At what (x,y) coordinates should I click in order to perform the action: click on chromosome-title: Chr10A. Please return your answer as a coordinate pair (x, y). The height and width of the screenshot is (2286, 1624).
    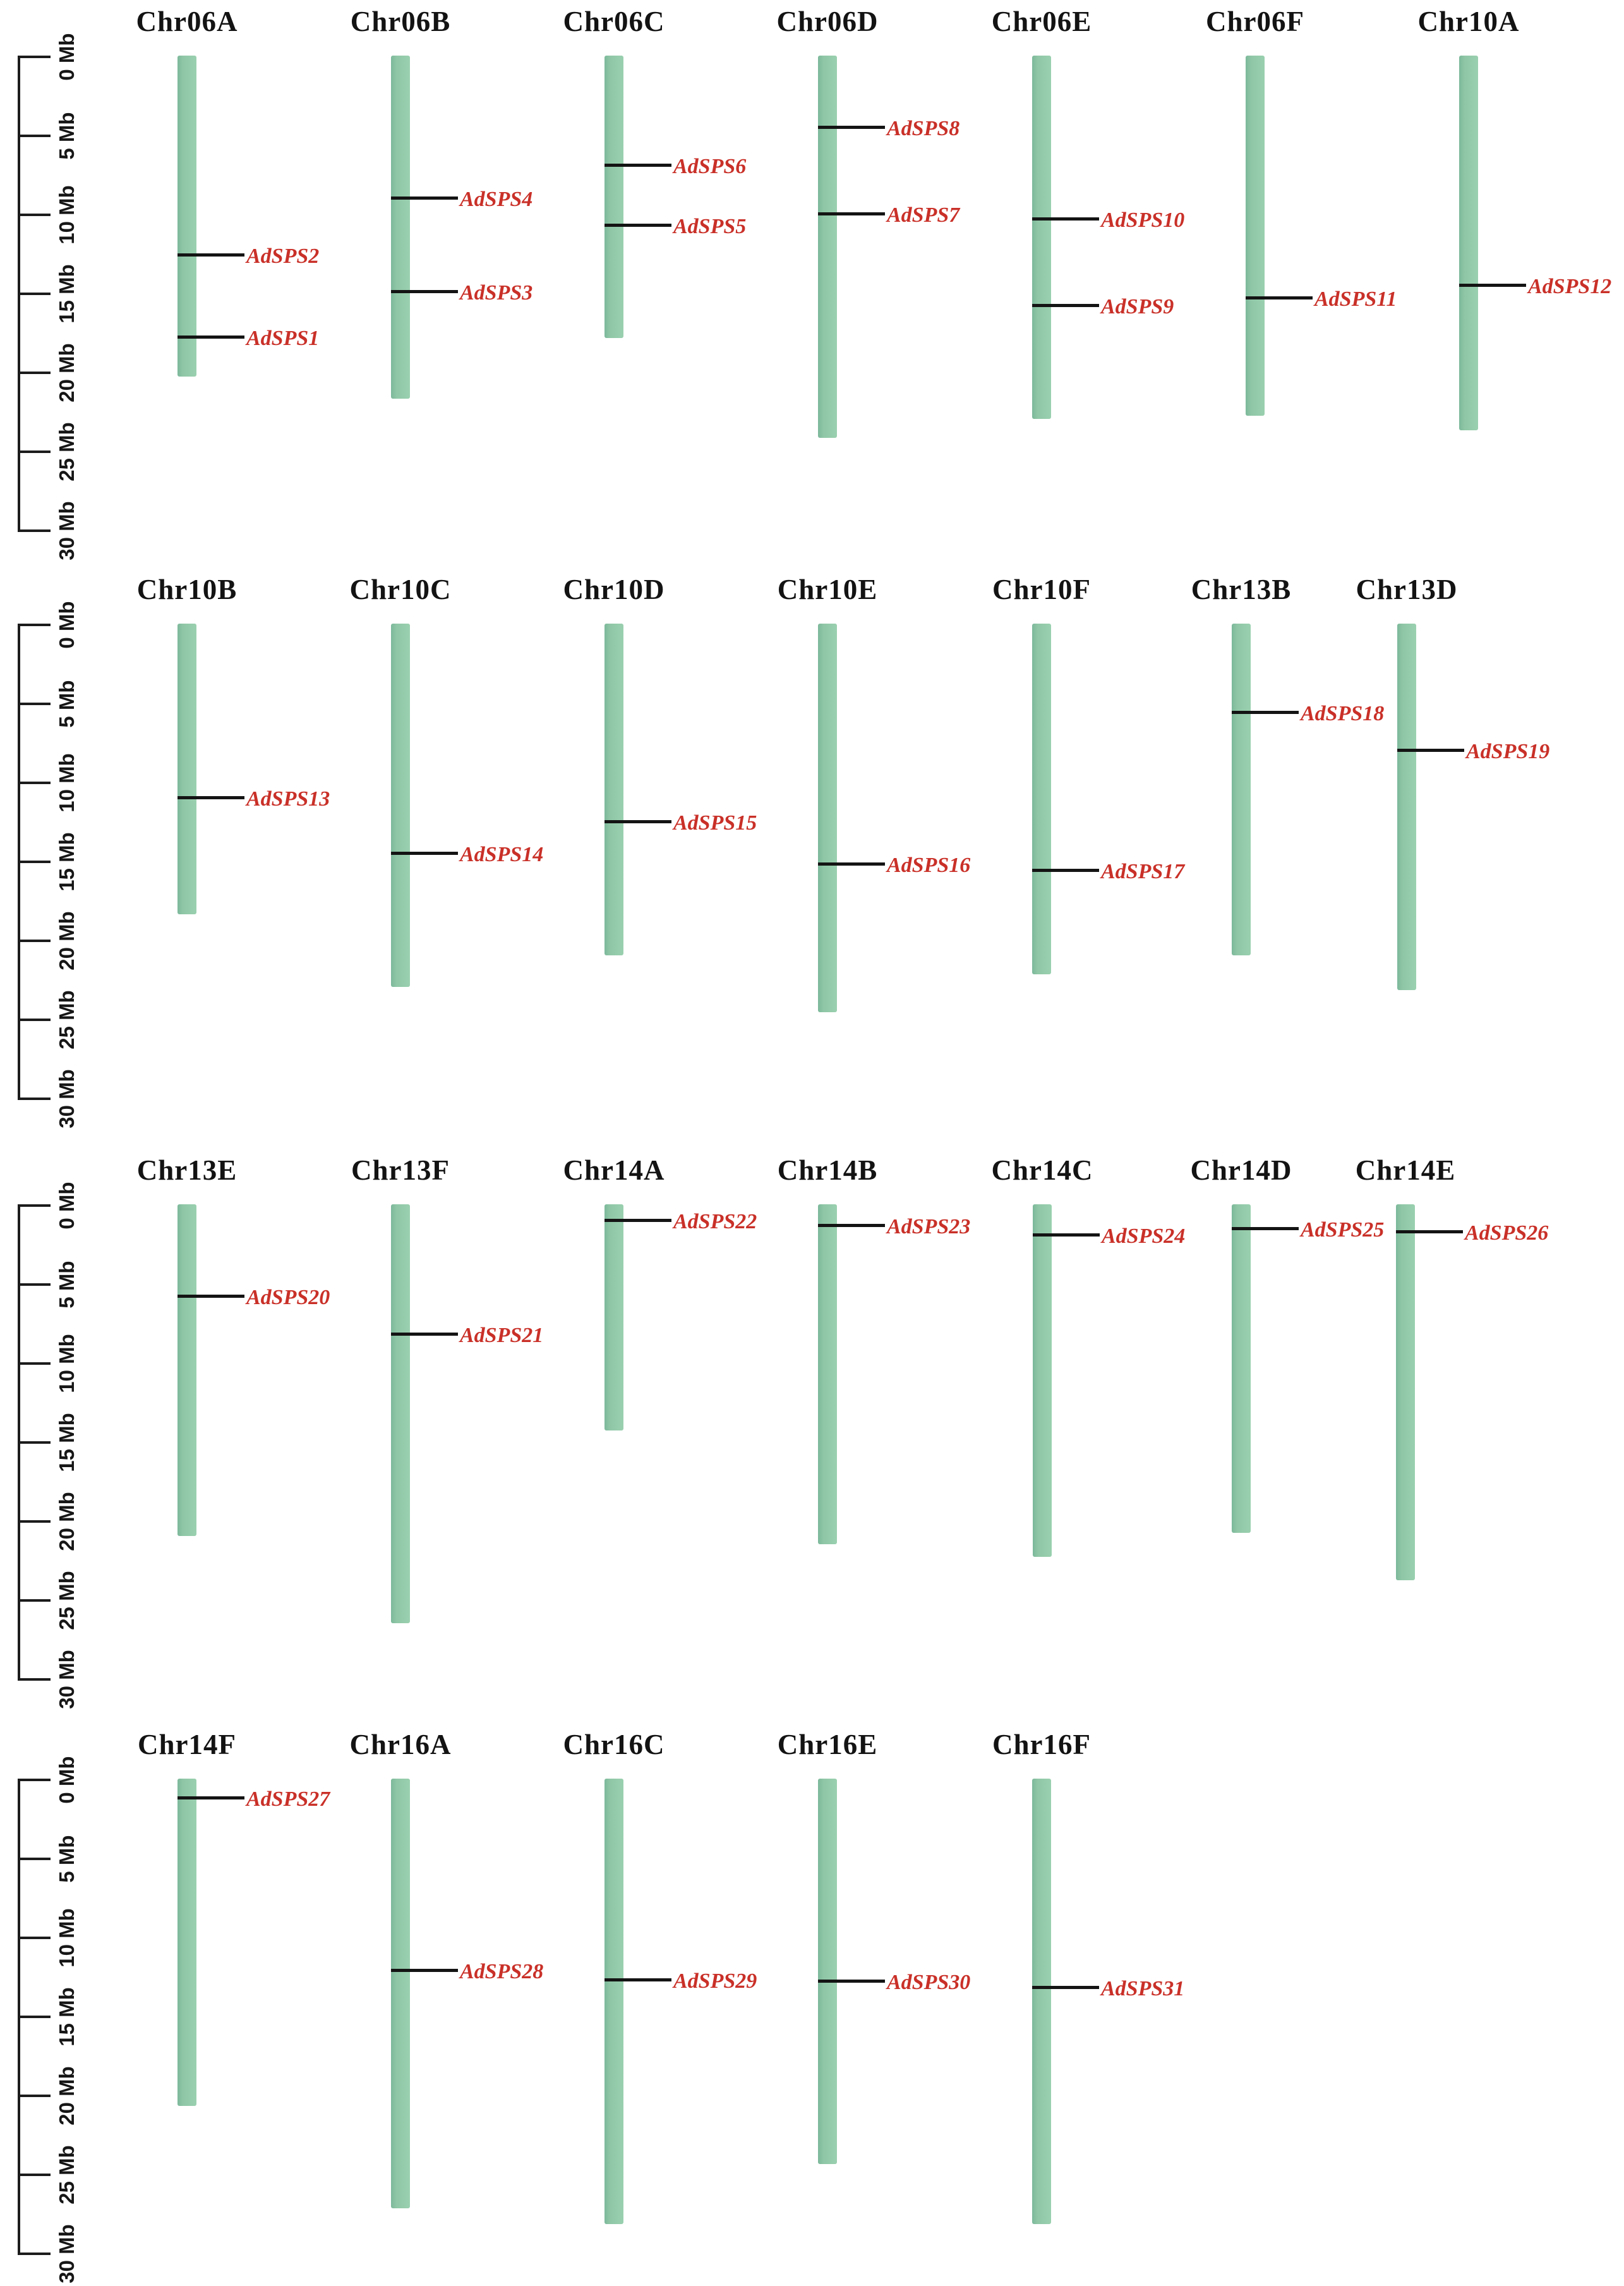
    Looking at the image, I should click on (1468, 21).